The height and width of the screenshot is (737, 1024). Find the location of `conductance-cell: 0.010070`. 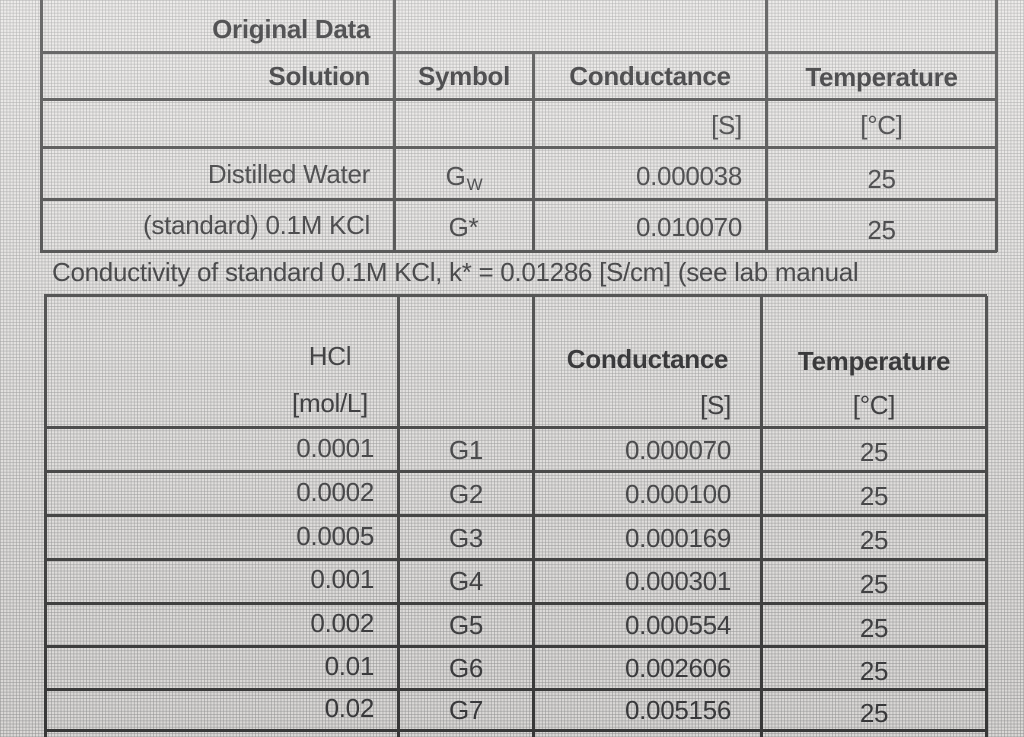

conductance-cell: 0.010070 is located at coordinates (688, 227).